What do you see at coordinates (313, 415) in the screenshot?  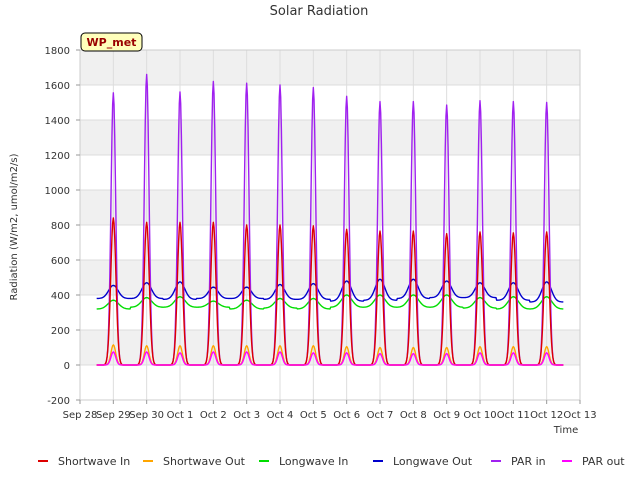 I see `x-tick-label: Oct 5` at bounding box center [313, 415].